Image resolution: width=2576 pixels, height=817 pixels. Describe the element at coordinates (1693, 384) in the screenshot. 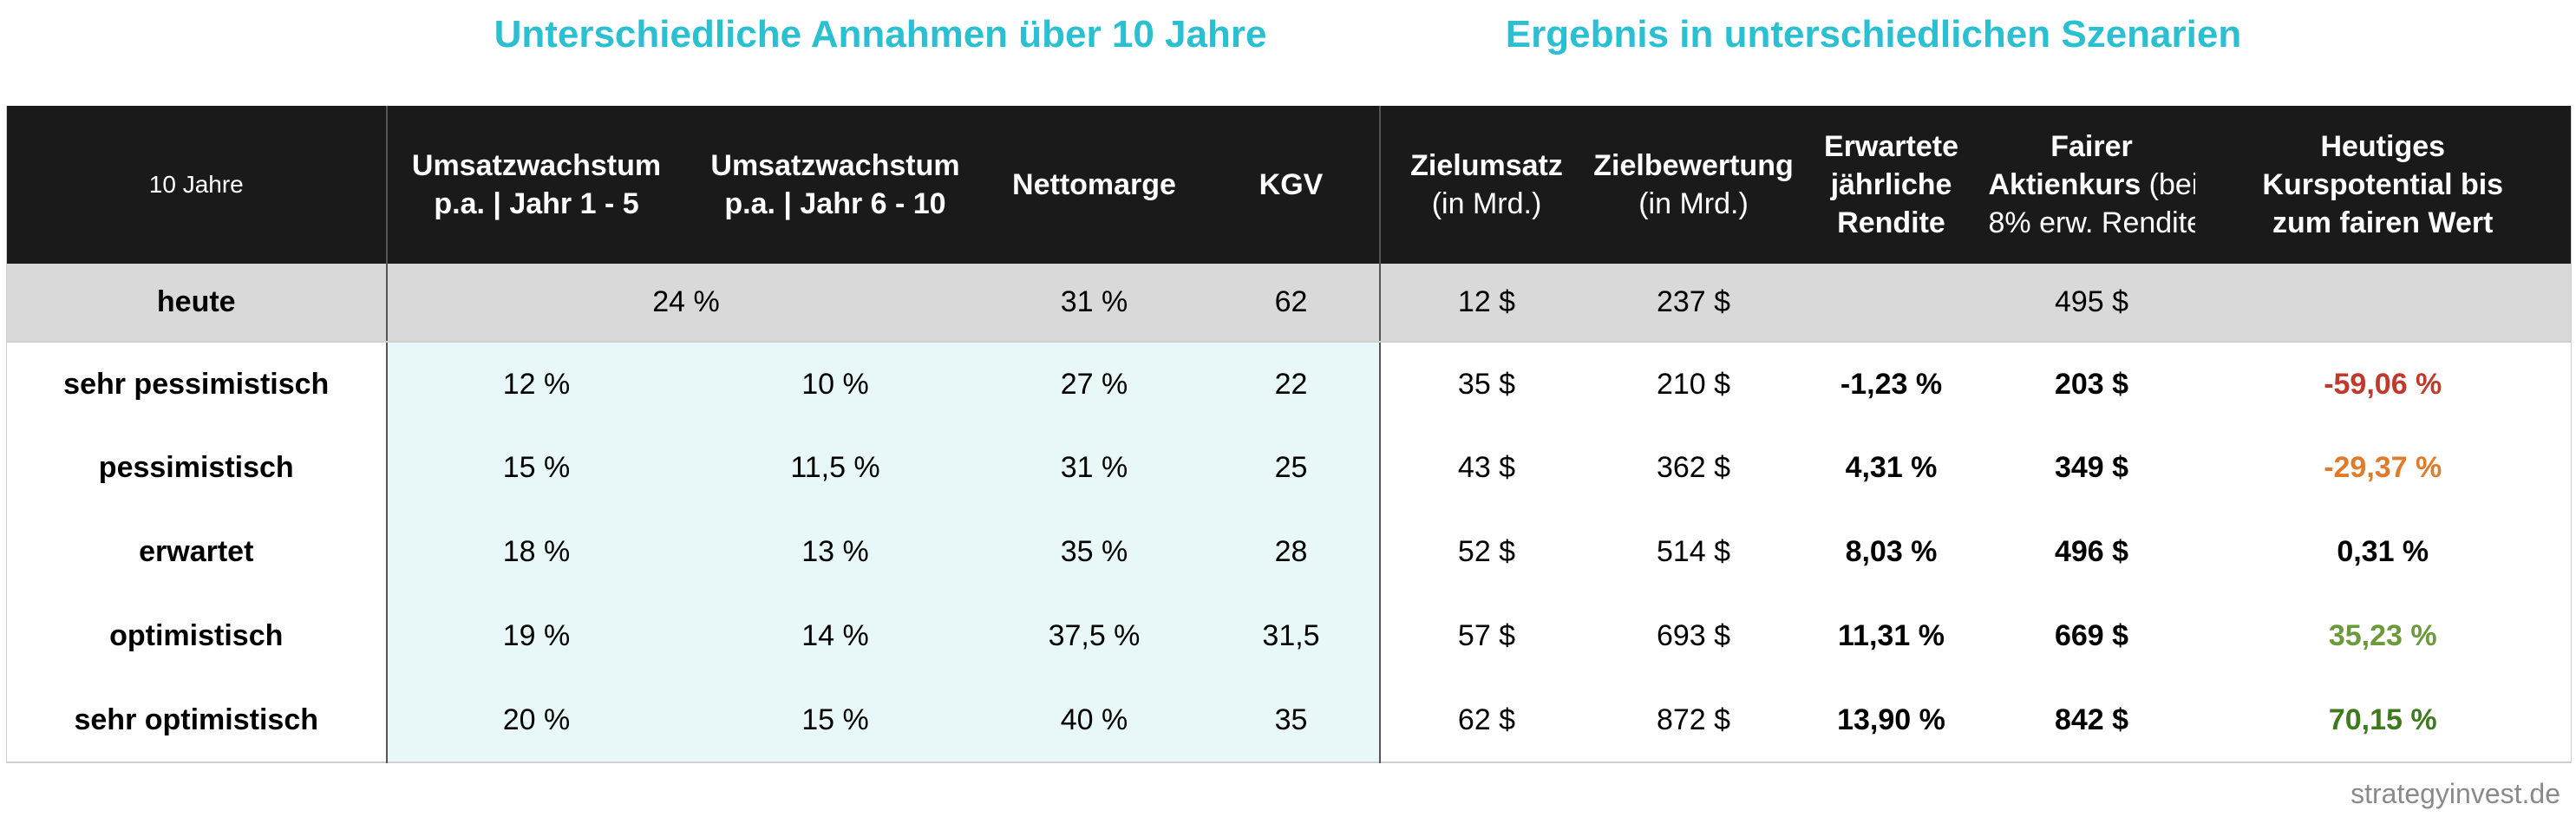

I see `scenario-target-valuation: 210 $` at that location.